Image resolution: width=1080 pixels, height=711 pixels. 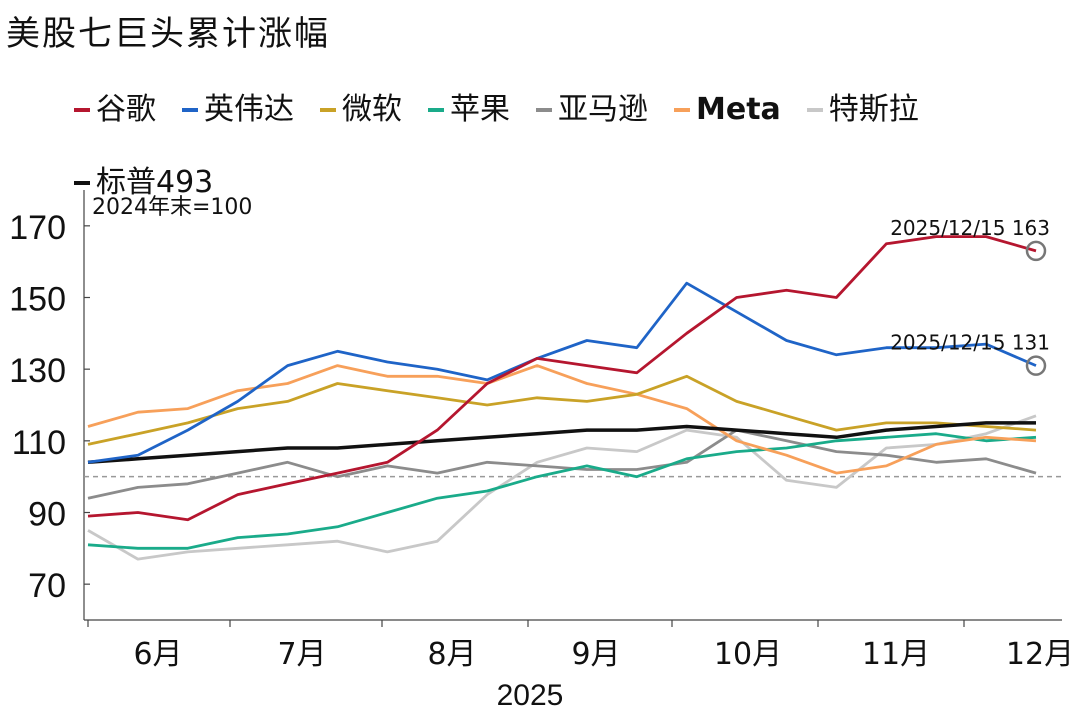 I want to click on legend-item: 苹果, so click(x=469, y=110).